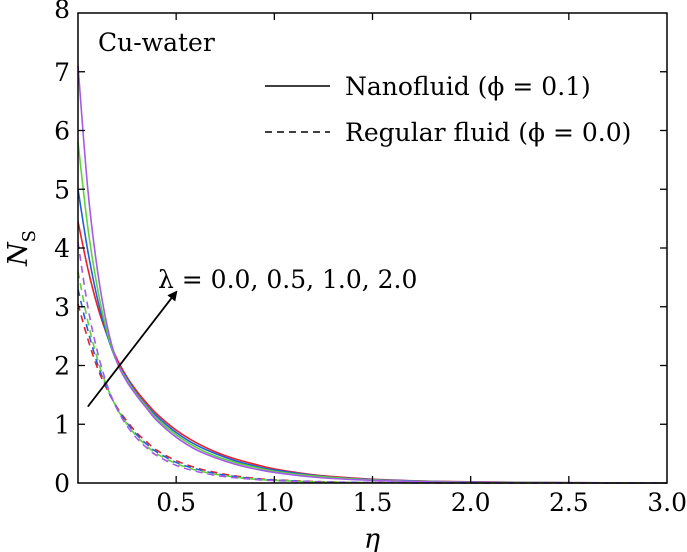 The height and width of the screenshot is (552, 687). Describe the element at coordinates (62, 248) in the screenshot. I see `y-tick-label: 4` at that location.